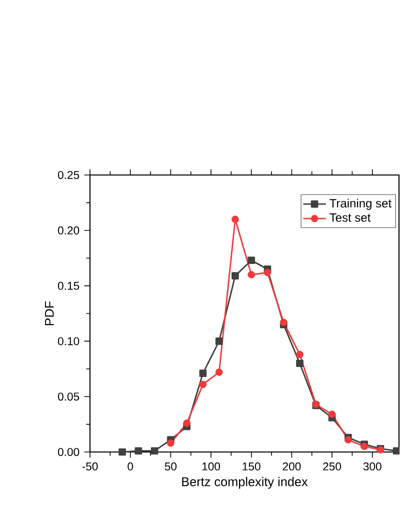 Image resolution: width=400 pixels, height=516 pixels. I want to click on y-tick-label: 0.10, so click(69, 341).